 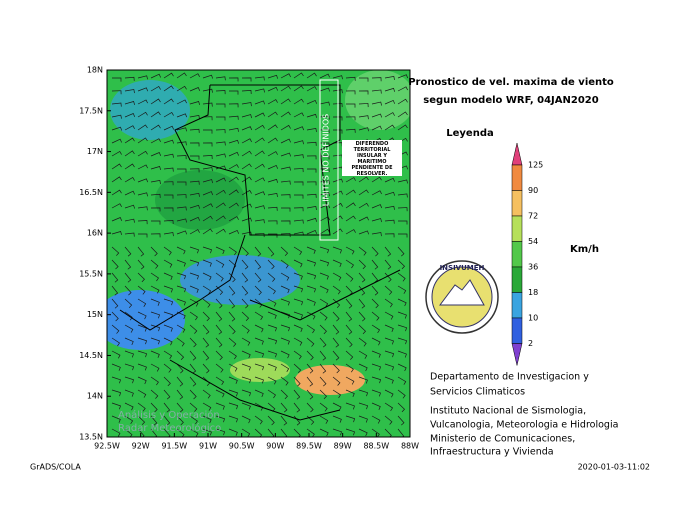 I want to click on lon-label: 91W, so click(x=208, y=446).